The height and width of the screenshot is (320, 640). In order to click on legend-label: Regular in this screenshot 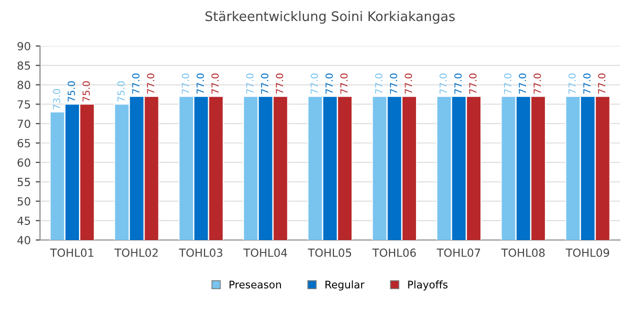, I will do `click(345, 285)`.